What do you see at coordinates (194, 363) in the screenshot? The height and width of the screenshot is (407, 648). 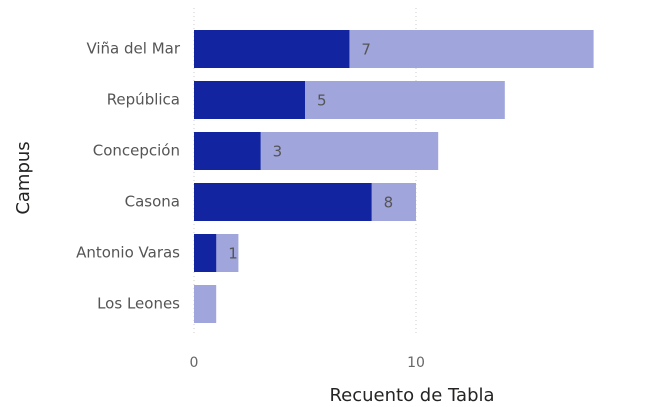 I see `x-tick-label: 0` at bounding box center [194, 363].